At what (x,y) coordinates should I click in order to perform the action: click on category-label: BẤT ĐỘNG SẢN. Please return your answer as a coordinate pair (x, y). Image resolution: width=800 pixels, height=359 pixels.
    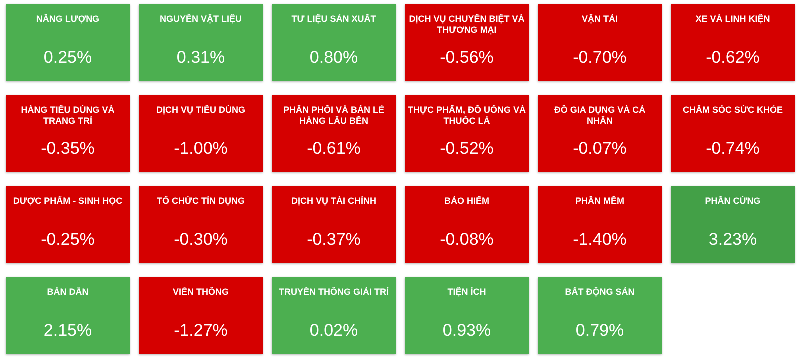
    Looking at the image, I should click on (600, 292).